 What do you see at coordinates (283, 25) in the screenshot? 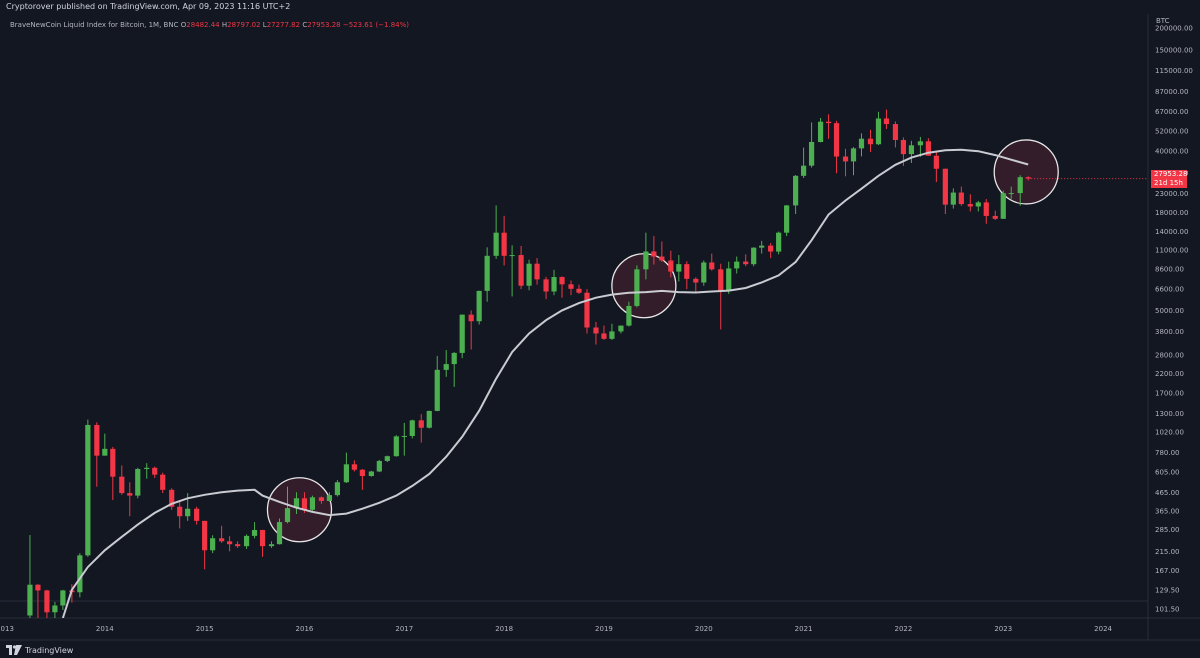
I see `low-value: 27277.82` at bounding box center [283, 25].